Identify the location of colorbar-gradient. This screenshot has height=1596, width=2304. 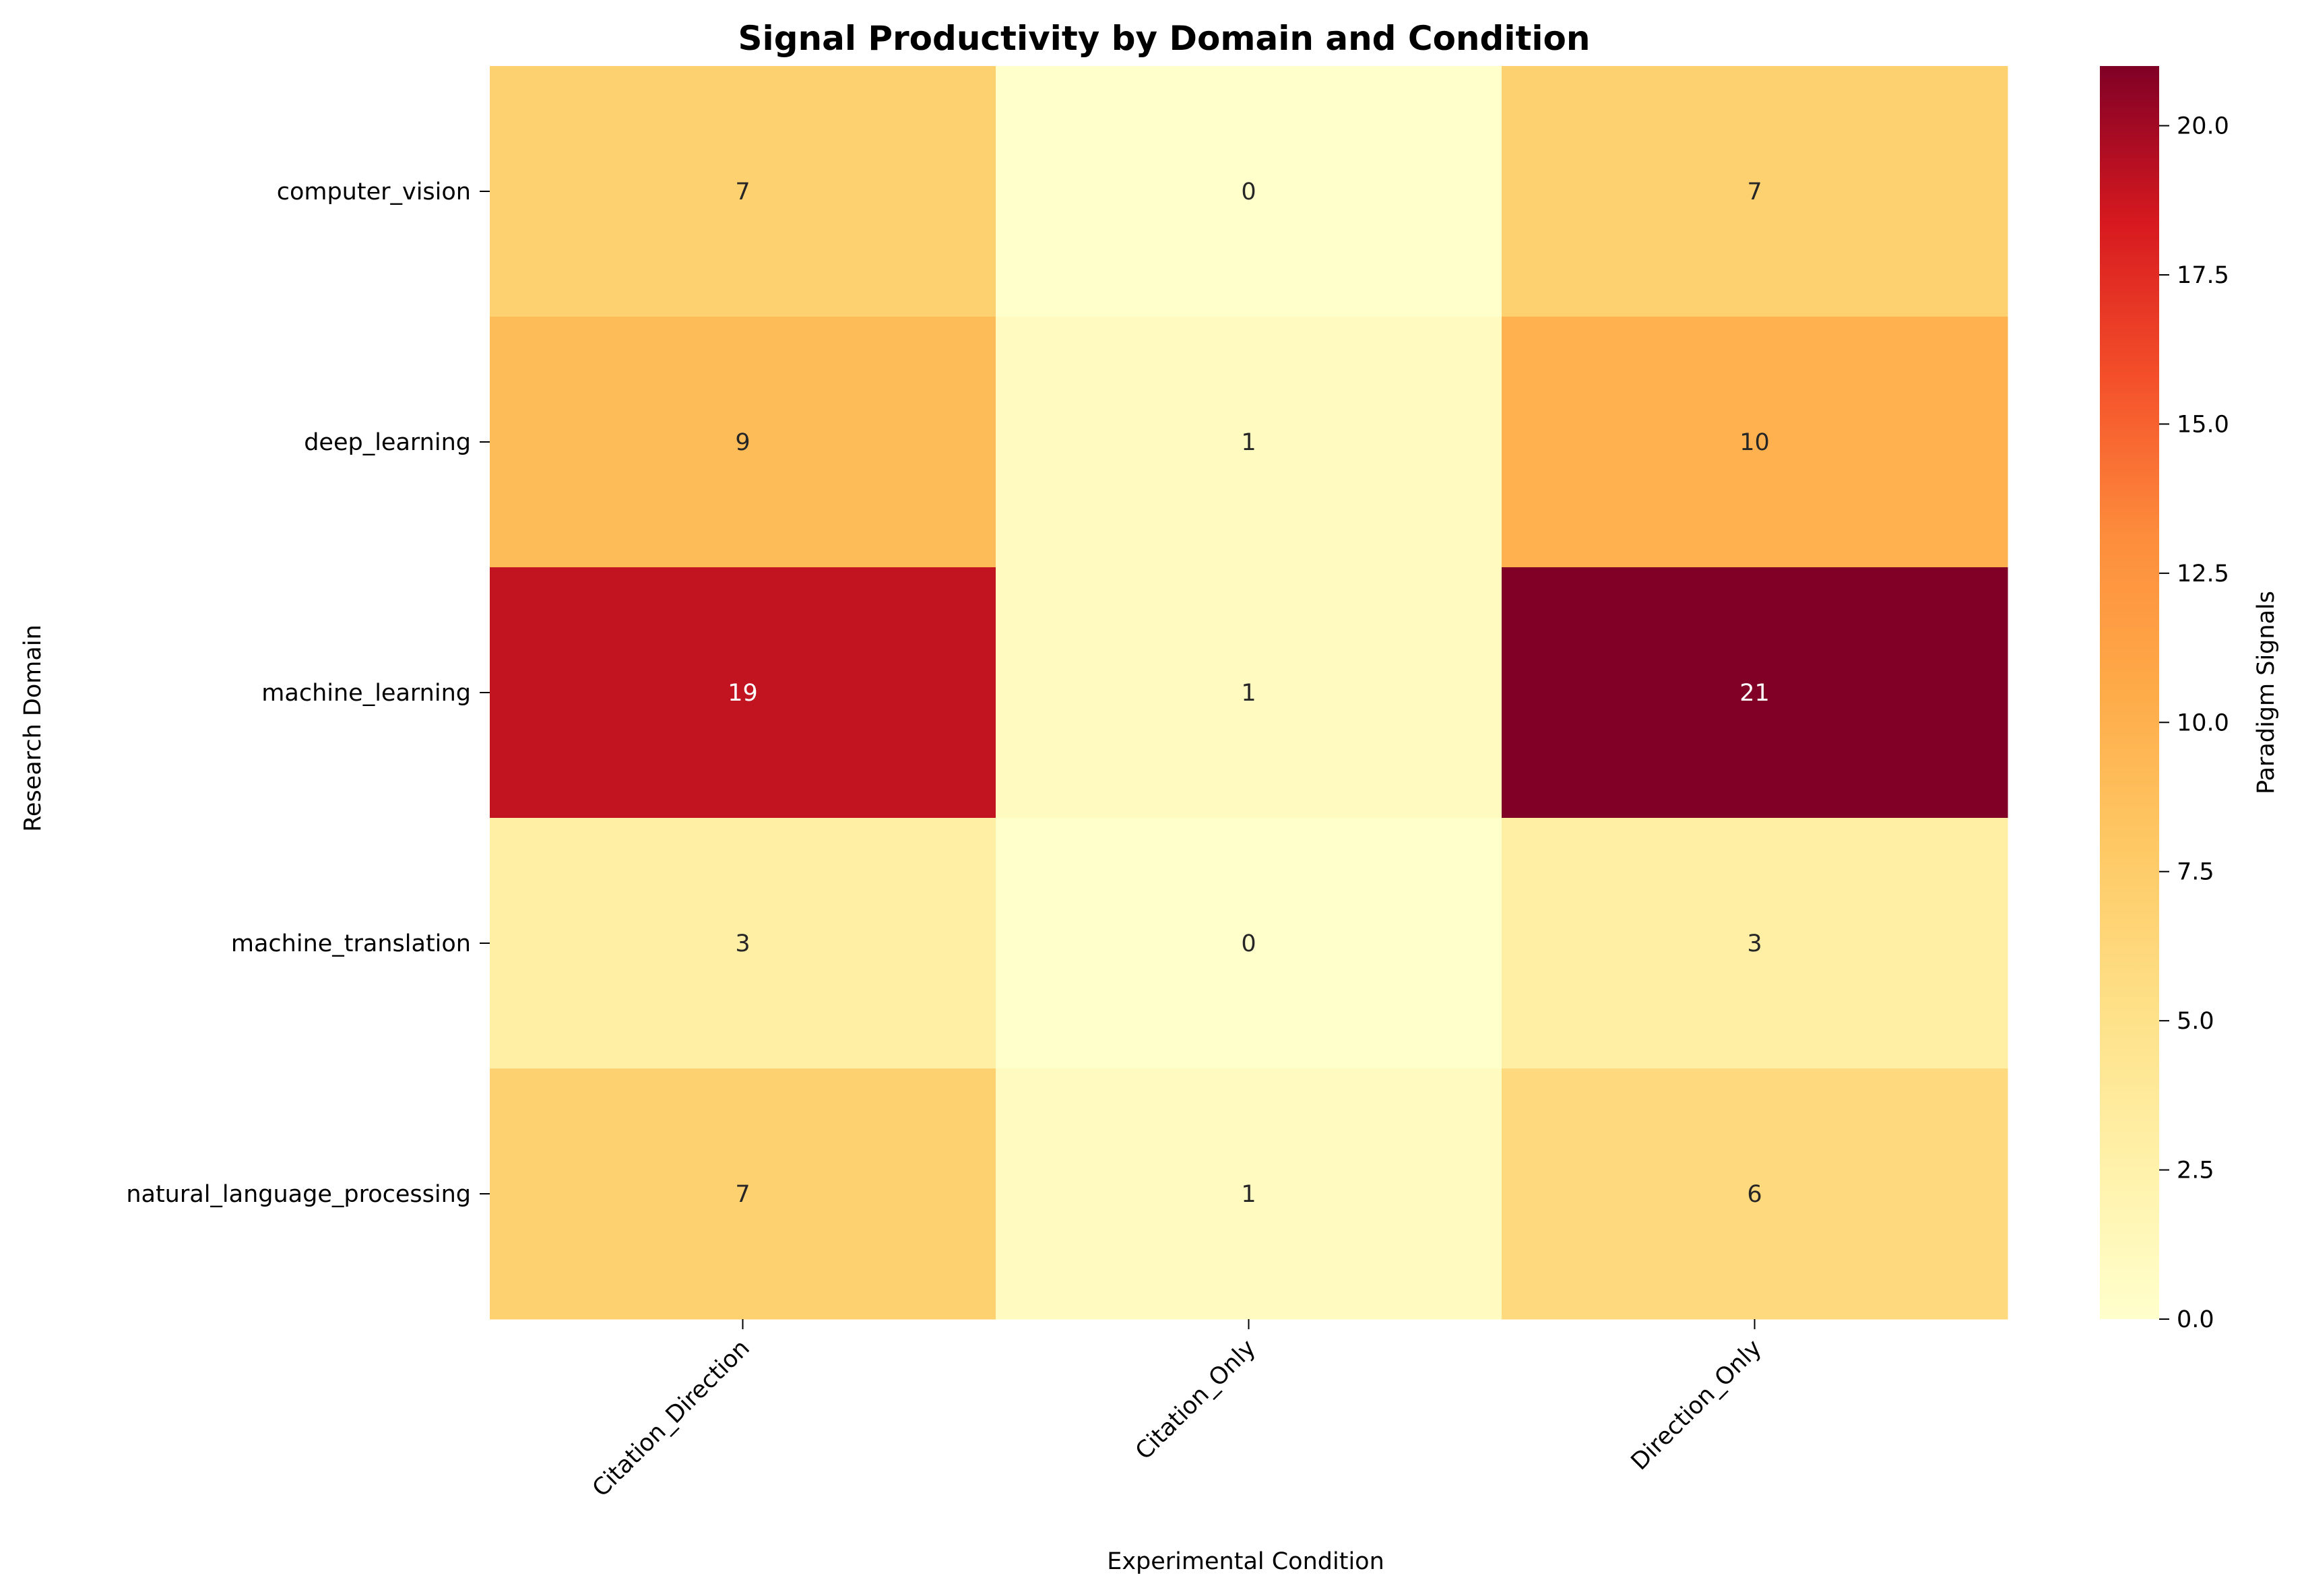
(2129, 692).